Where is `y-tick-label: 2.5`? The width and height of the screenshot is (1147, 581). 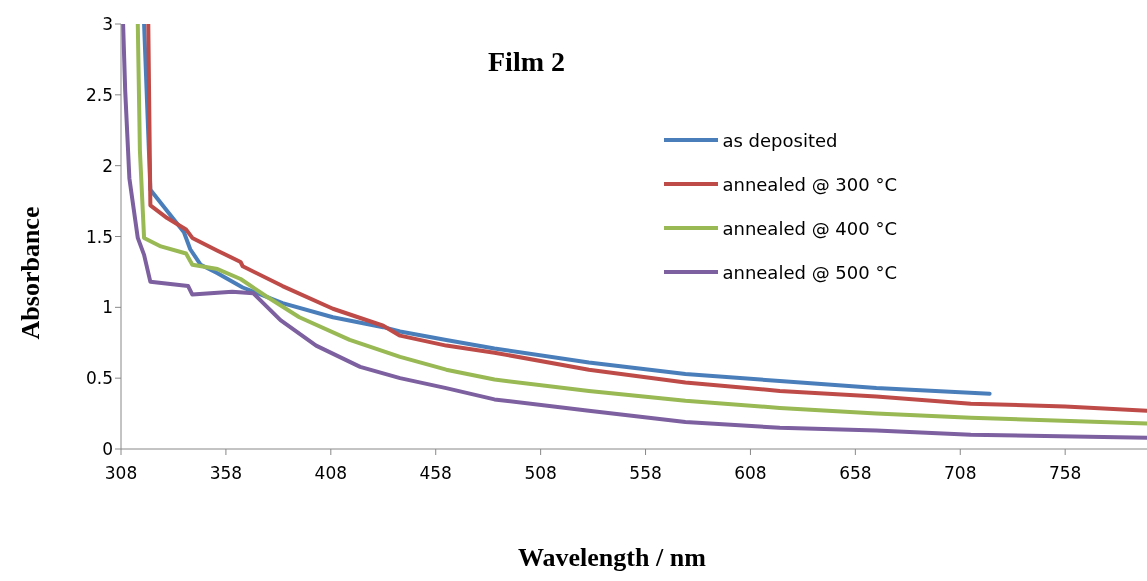 y-tick-label: 2.5 is located at coordinates (99, 94).